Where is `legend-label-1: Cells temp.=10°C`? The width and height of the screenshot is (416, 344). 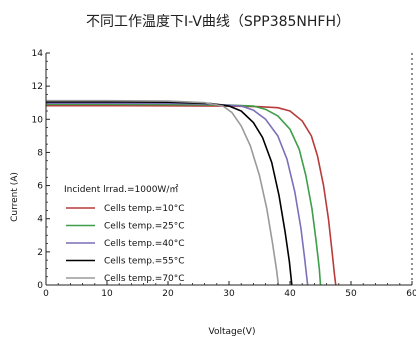
legend-label-1: Cells temp.=10°C is located at coordinates (144, 209).